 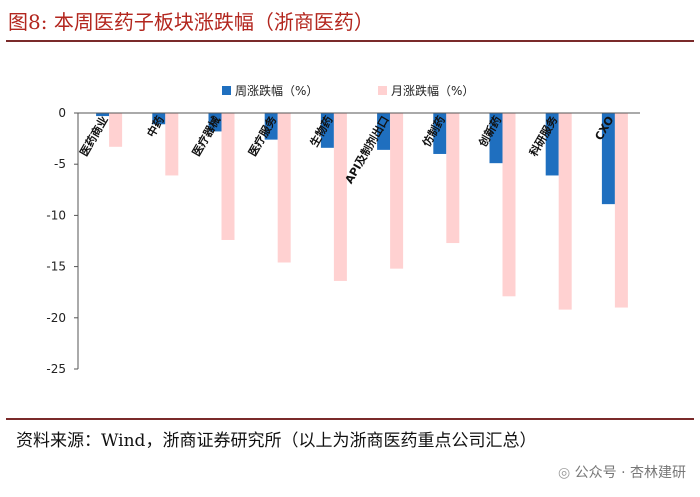 I want to click on title-rule, so click(x=350, y=41).